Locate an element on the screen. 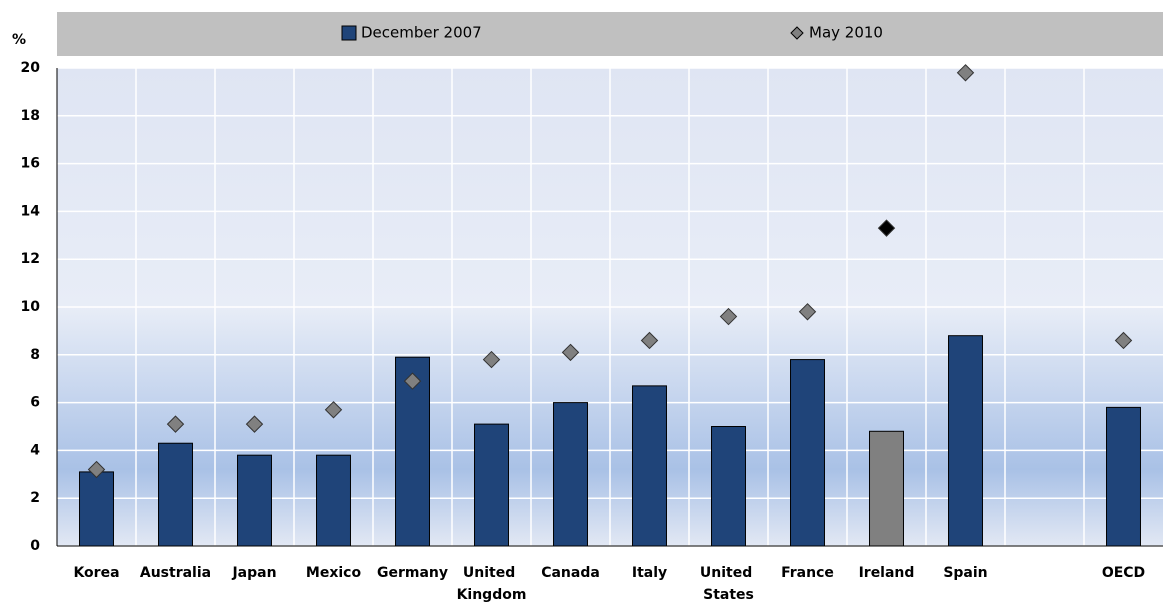 This screenshot has width=1167, height=605. x-tick-label: Italy is located at coordinates (649, 573).